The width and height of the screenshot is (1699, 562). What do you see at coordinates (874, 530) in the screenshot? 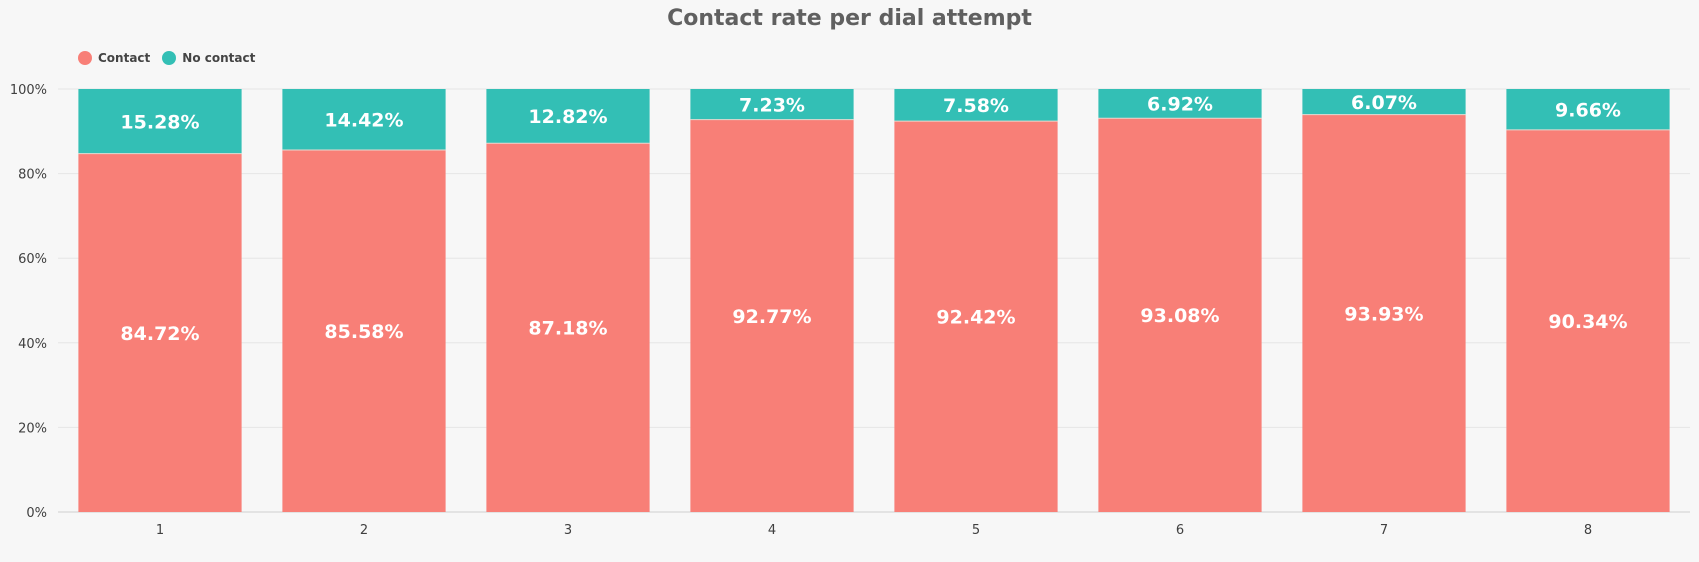
I see `x-axis: 1 2 3 4 5 6 7 8` at bounding box center [874, 530].